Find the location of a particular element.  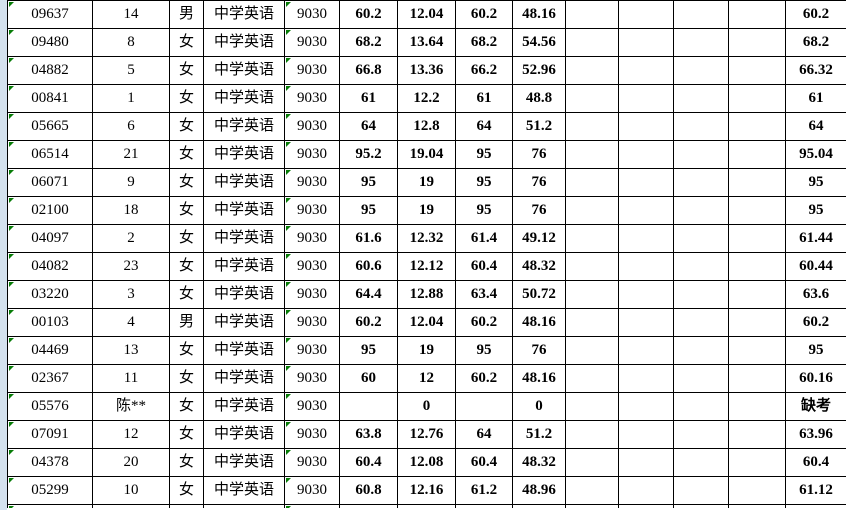

cell-final-score: 60.16 is located at coordinates (815, 378).